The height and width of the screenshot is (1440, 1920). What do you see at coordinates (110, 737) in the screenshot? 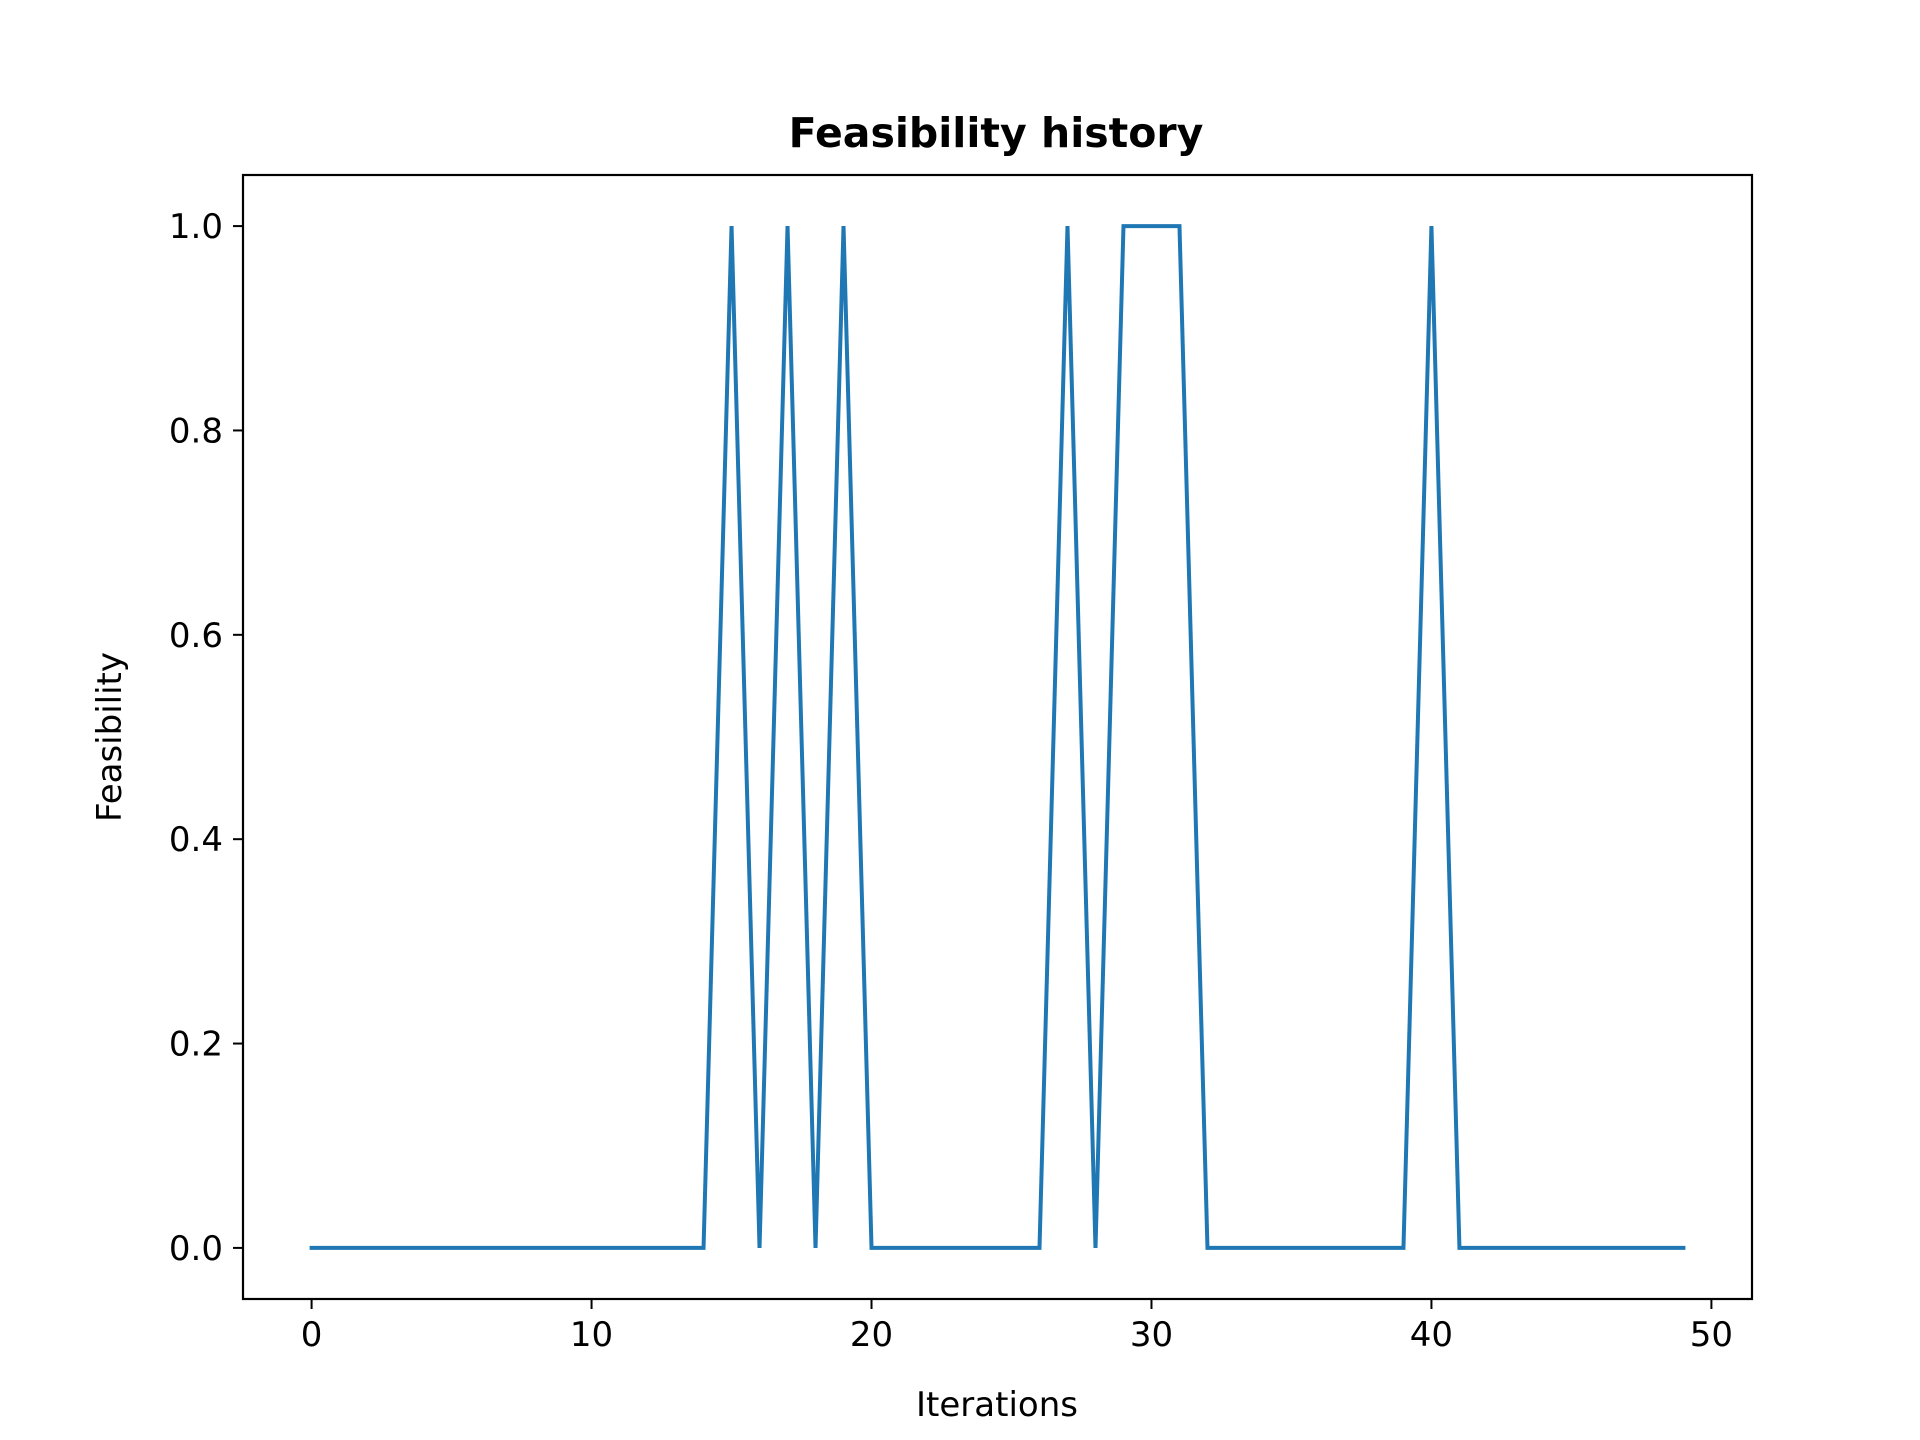
I see `y-axis-label: Feasibility` at bounding box center [110, 737].